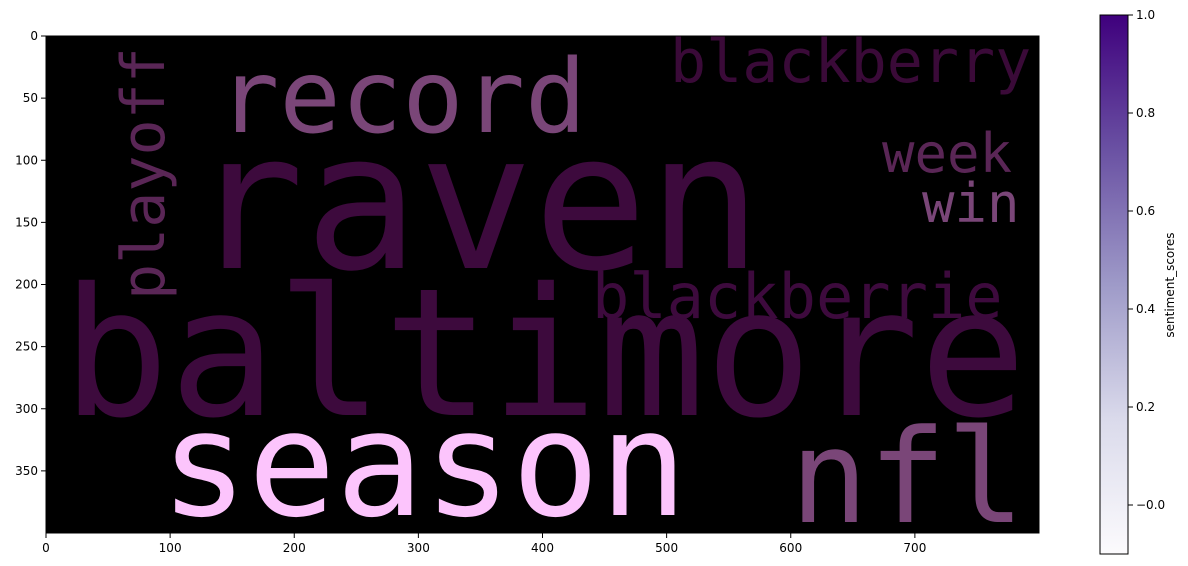  I want to click on colorbar-tick-label: 0.8, so click(1145, 113).